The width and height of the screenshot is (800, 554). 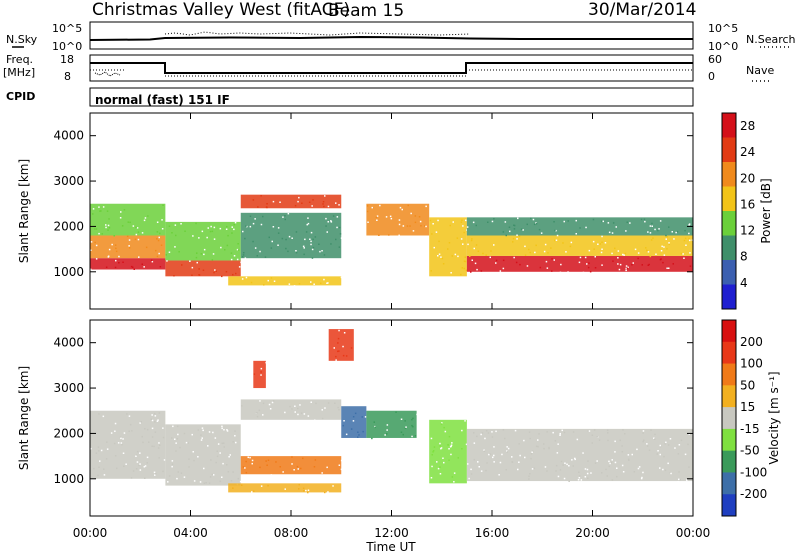 I want to click on nsky-label: N.Sky, so click(x=22, y=39).